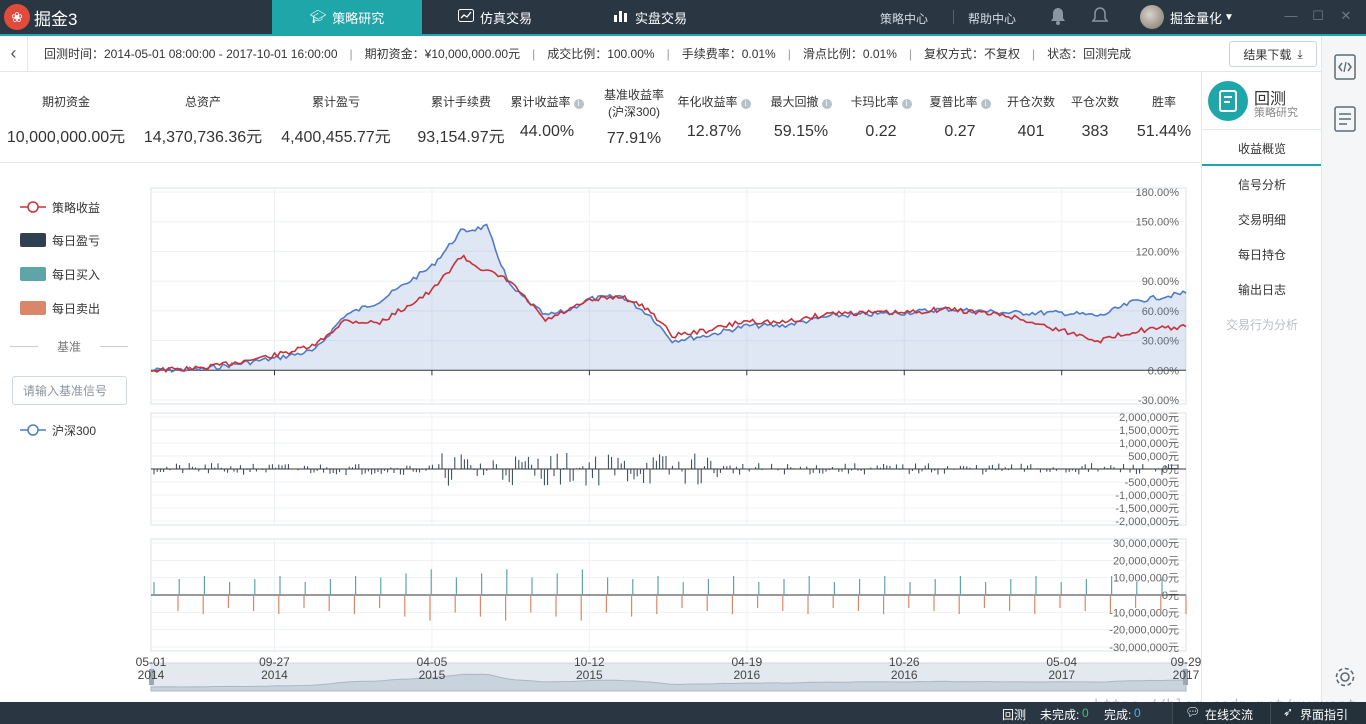  Describe the element at coordinates (358, 18) in the screenshot. I see `tab-label: 策略研究` at that location.